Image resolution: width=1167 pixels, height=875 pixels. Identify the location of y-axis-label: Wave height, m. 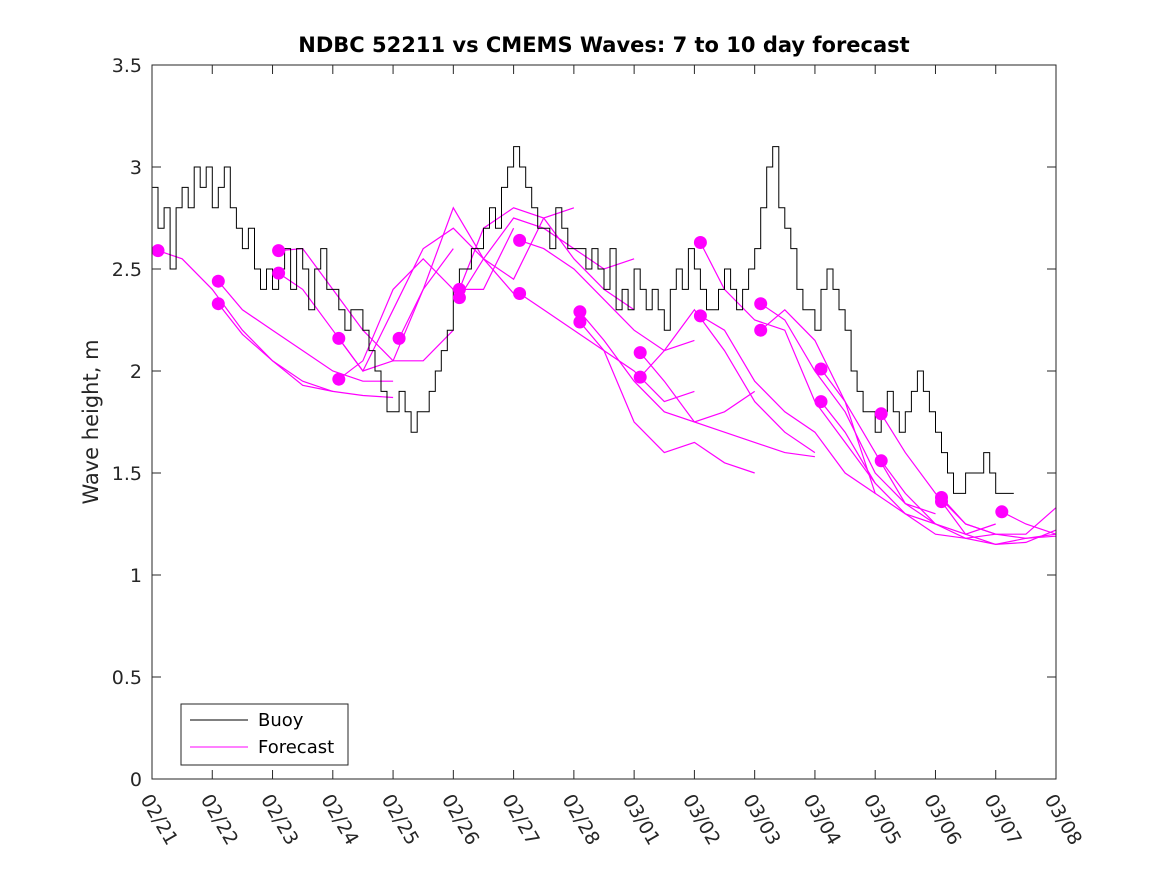
(91, 421).